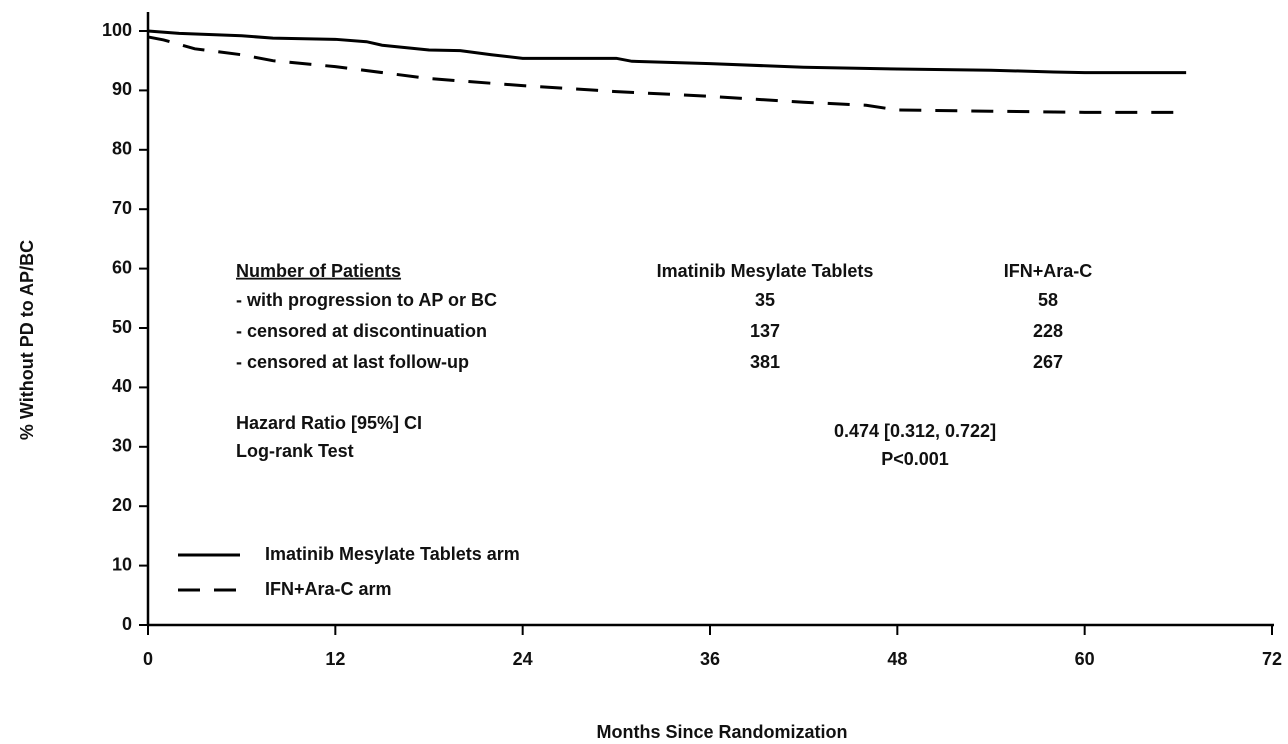  Describe the element at coordinates (122, 505) in the screenshot. I see `y-tick-label: 20` at that location.